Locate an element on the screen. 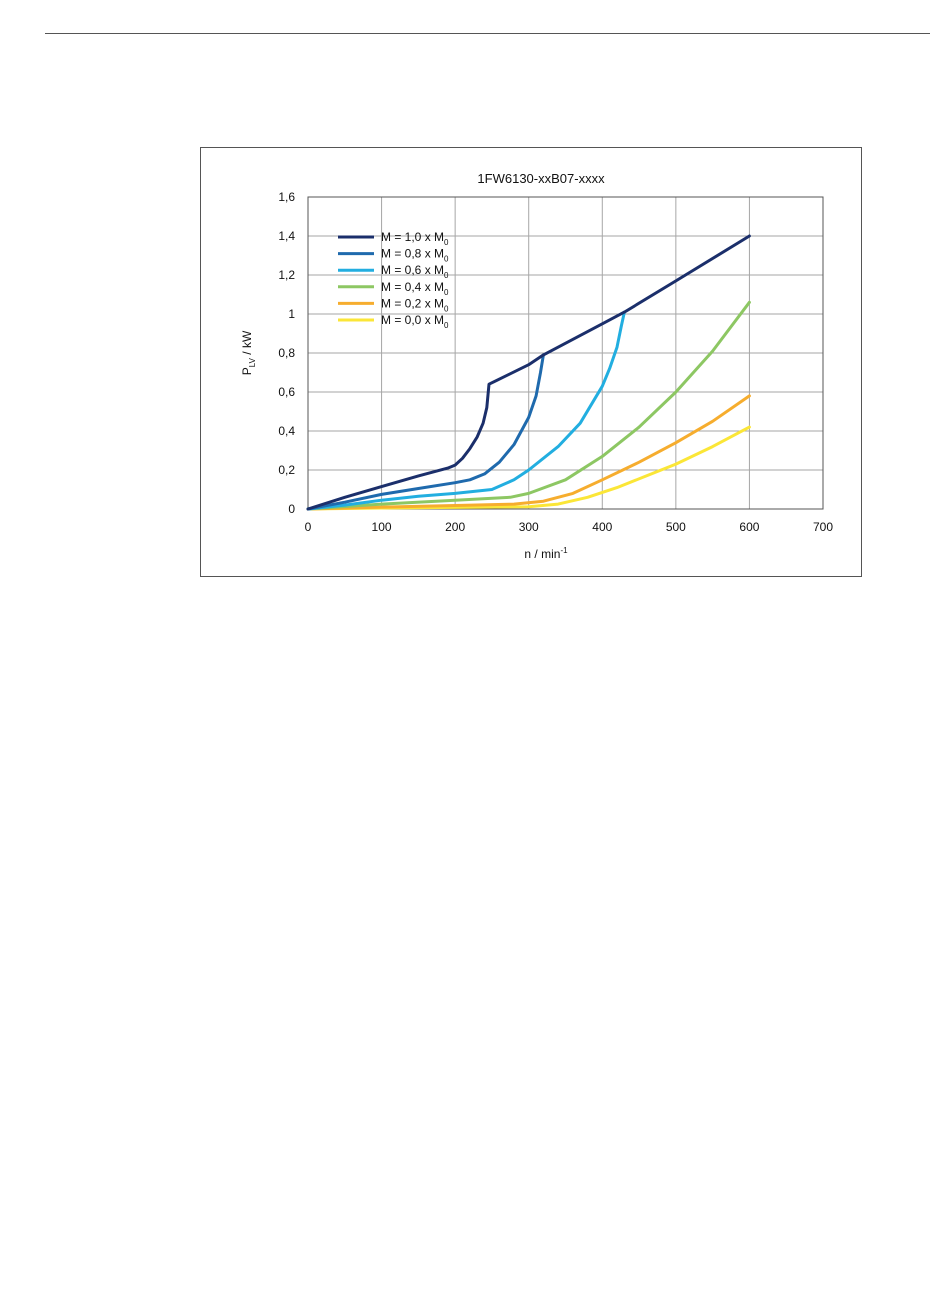 The width and height of the screenshot is (950, 1301). y-tick-label: 0,4 is located at coordinates (286, 431).